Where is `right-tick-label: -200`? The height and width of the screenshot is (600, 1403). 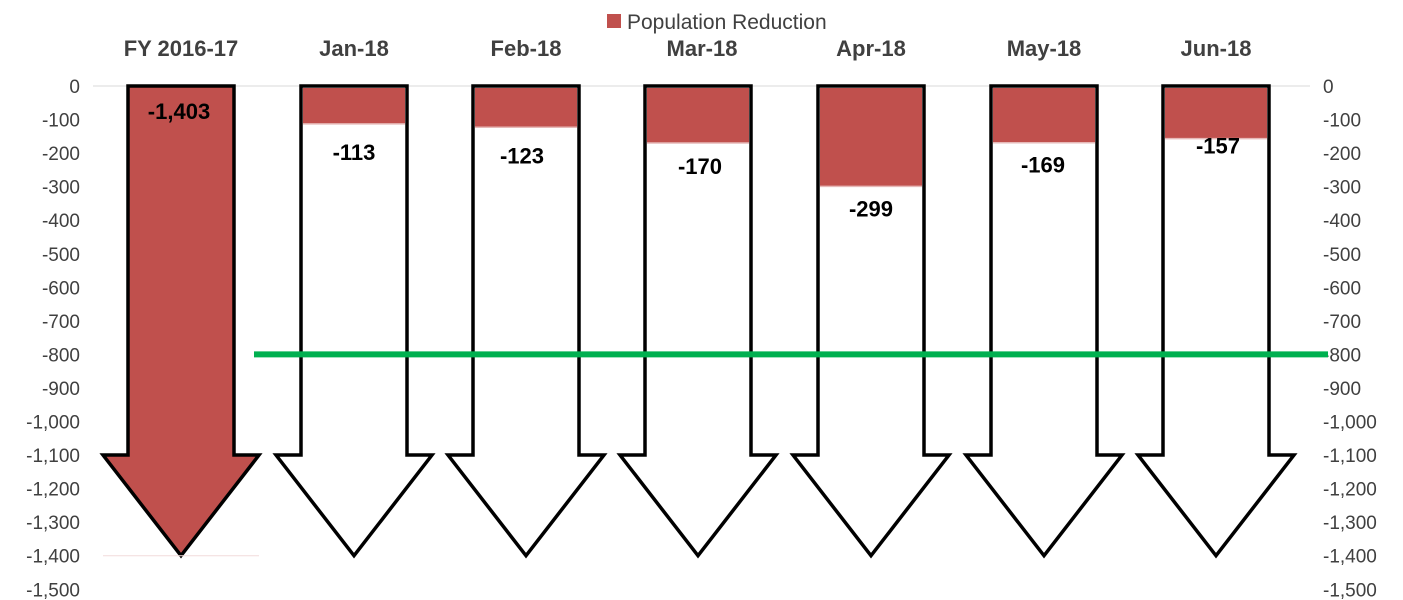
right-tick-label: -200 is located at coordinates (1342, 154).